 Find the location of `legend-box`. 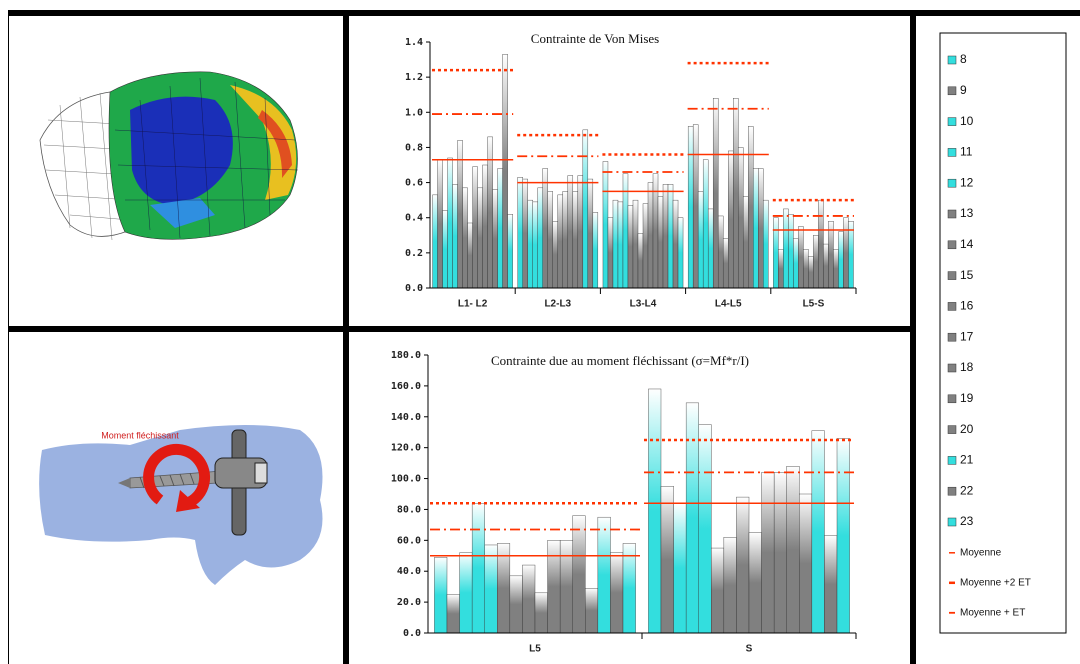

legend-box is located at coordinates (1003, 333).